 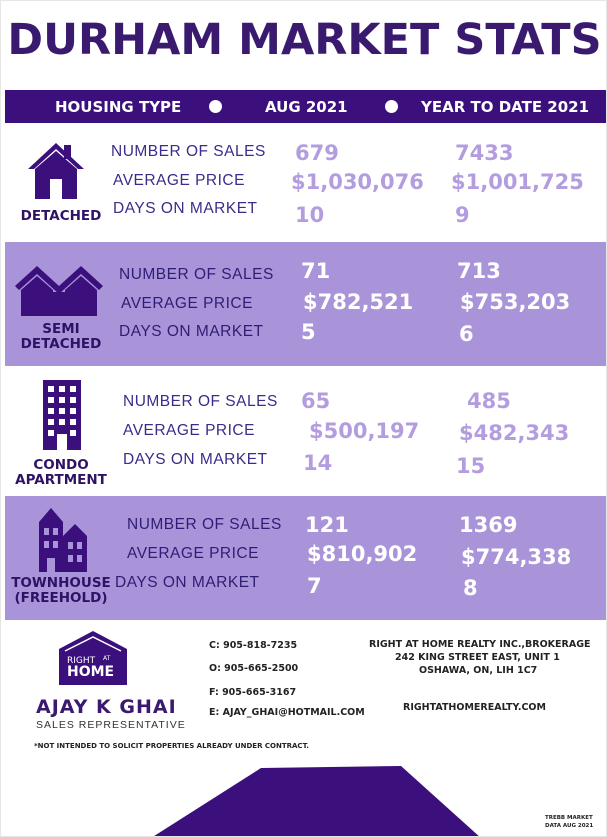 I want to click on type-label-line1: DETACHED, so click(x=61, y=216).